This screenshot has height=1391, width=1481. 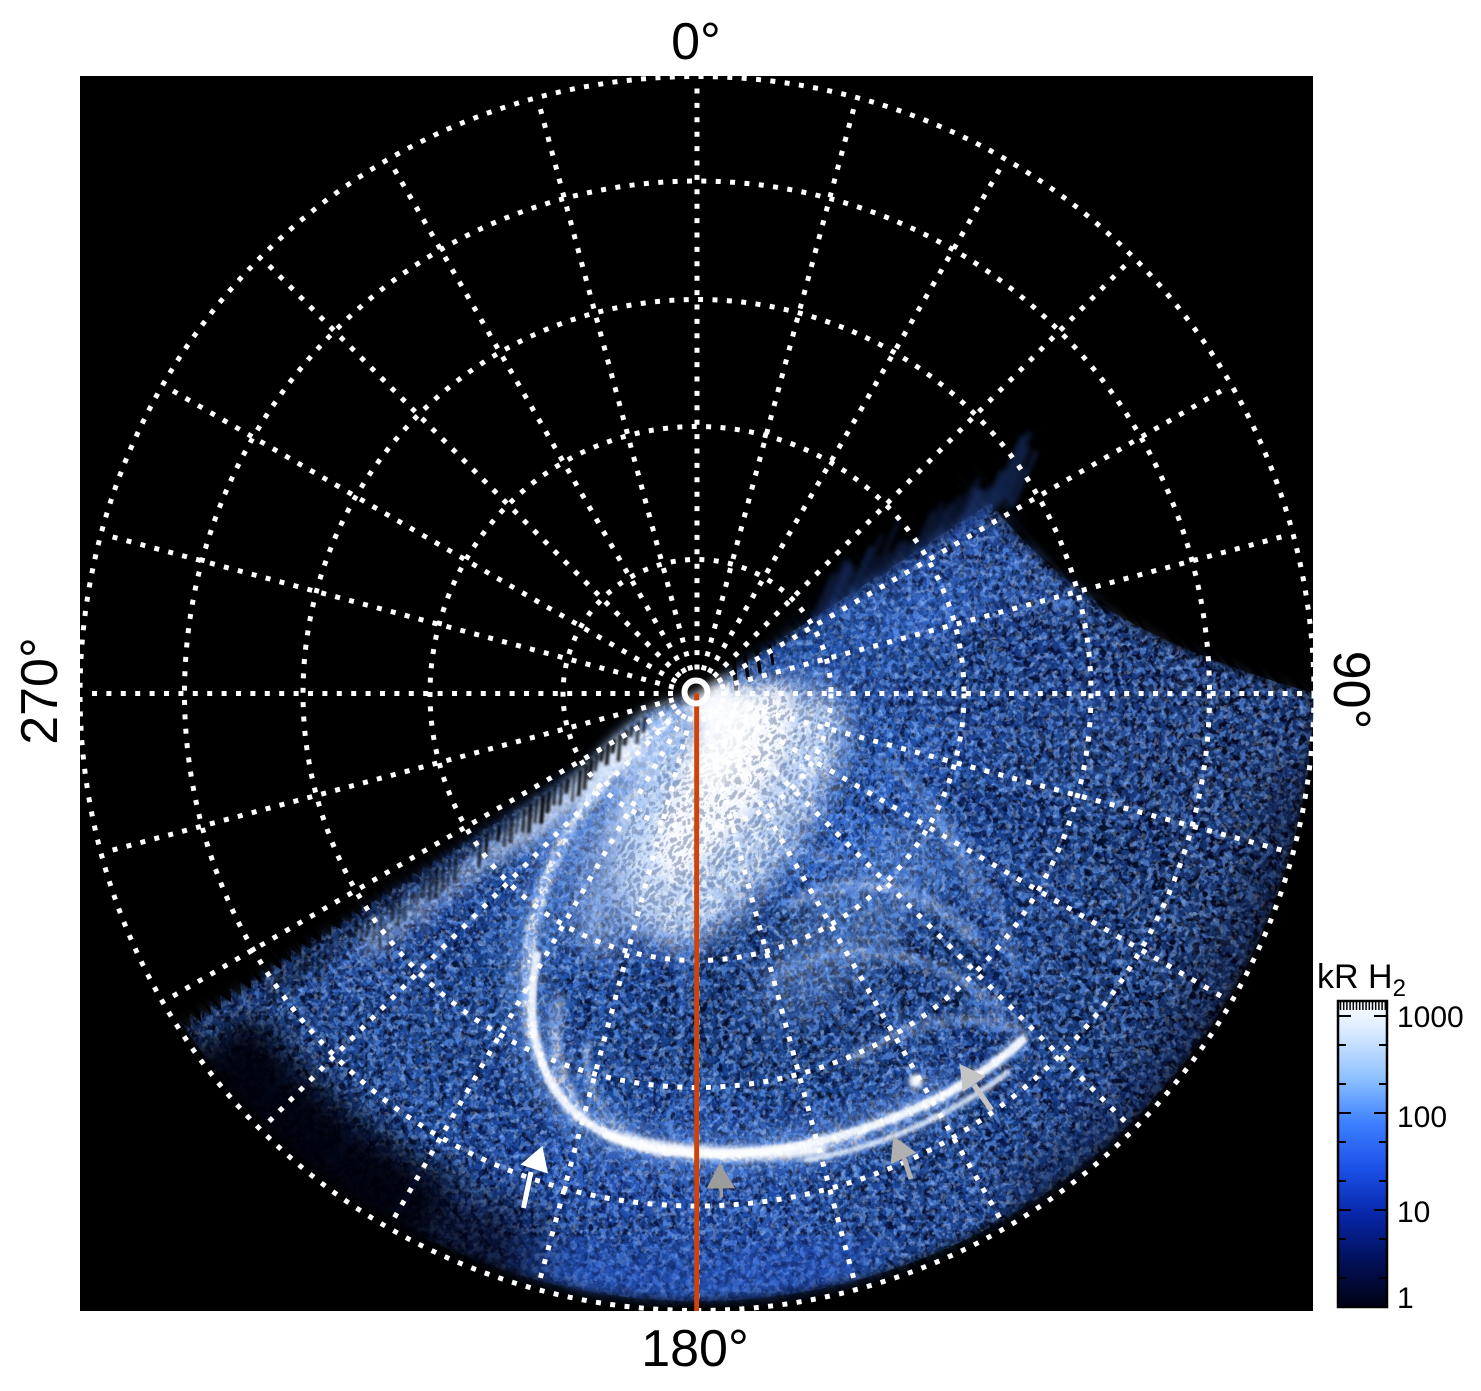 What do you see at coordinates (1413, 1212) in the screenshot?
I see `svg-text: 10` at bounding box center [1413, 1212].